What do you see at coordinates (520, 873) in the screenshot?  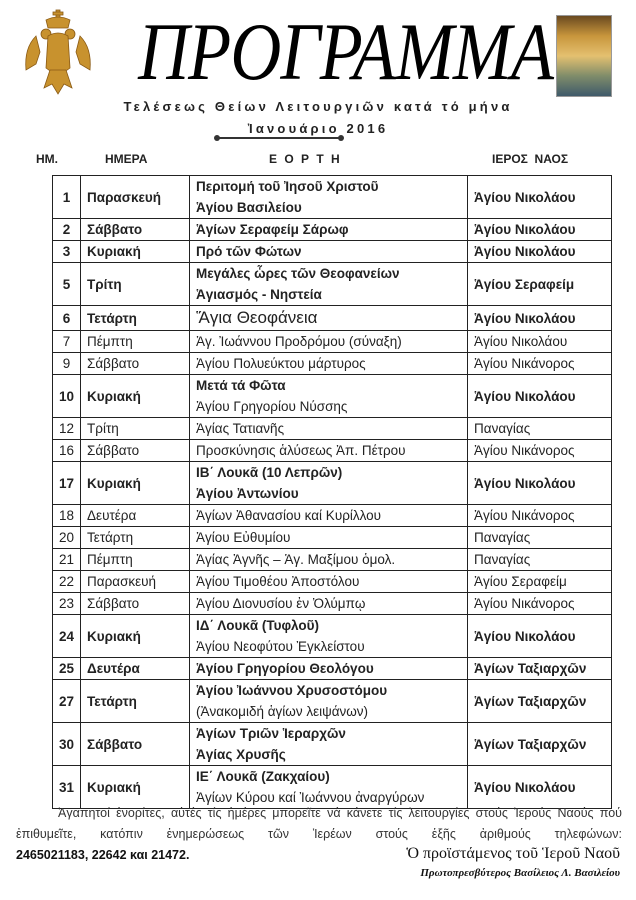 I see `signature-name: Πρωτοπρεσβύτερος Βασίλειος Λ. Βασιλείου` at bounding box center [520, 873].